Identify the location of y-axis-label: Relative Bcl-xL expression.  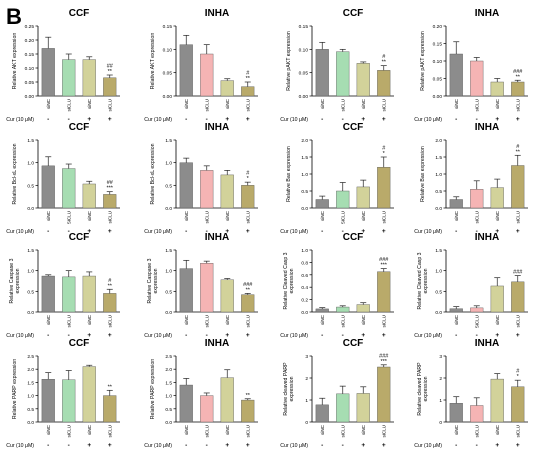
(153, 173).